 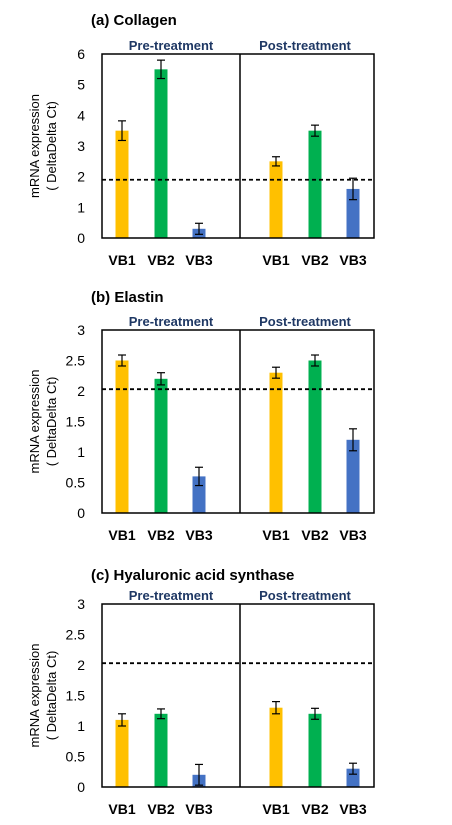 I want to click on chart-title: (b) Elastin, so click(x=127, y=297).